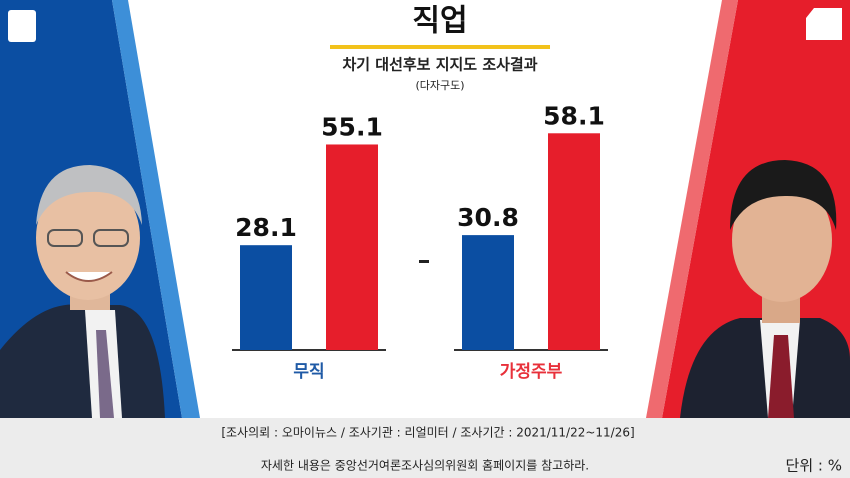  What do you see at coordinates (266, 227) in the screenshot?
I see `value-label: 28.1` at bounding box center [266, 227].